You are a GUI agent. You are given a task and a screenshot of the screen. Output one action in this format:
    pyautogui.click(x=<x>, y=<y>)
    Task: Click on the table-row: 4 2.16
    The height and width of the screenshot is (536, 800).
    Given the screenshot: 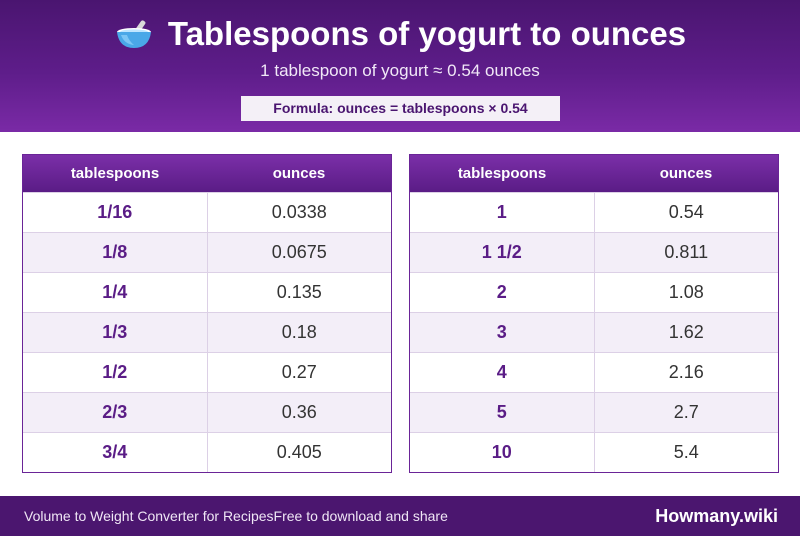 What is the action you would take?
    pyautogui.click(x=594, y=371)
    